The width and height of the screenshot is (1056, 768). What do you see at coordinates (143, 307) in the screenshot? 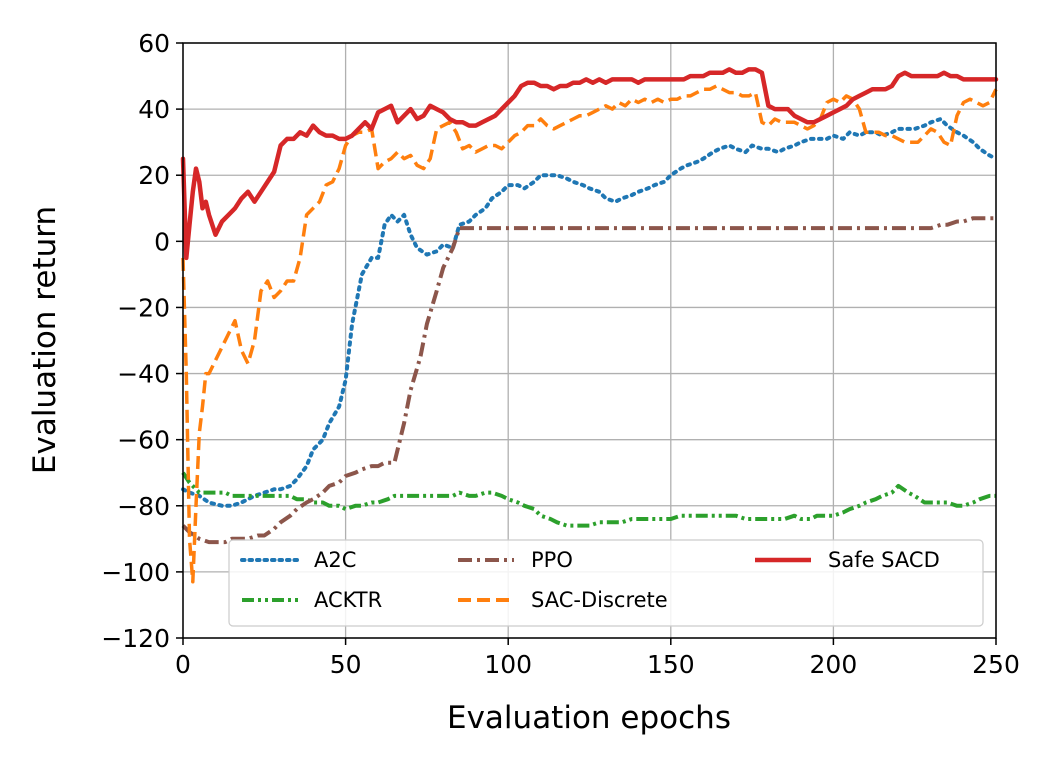
I see `y-tick-label: −20` at bounding box center [143, 307].